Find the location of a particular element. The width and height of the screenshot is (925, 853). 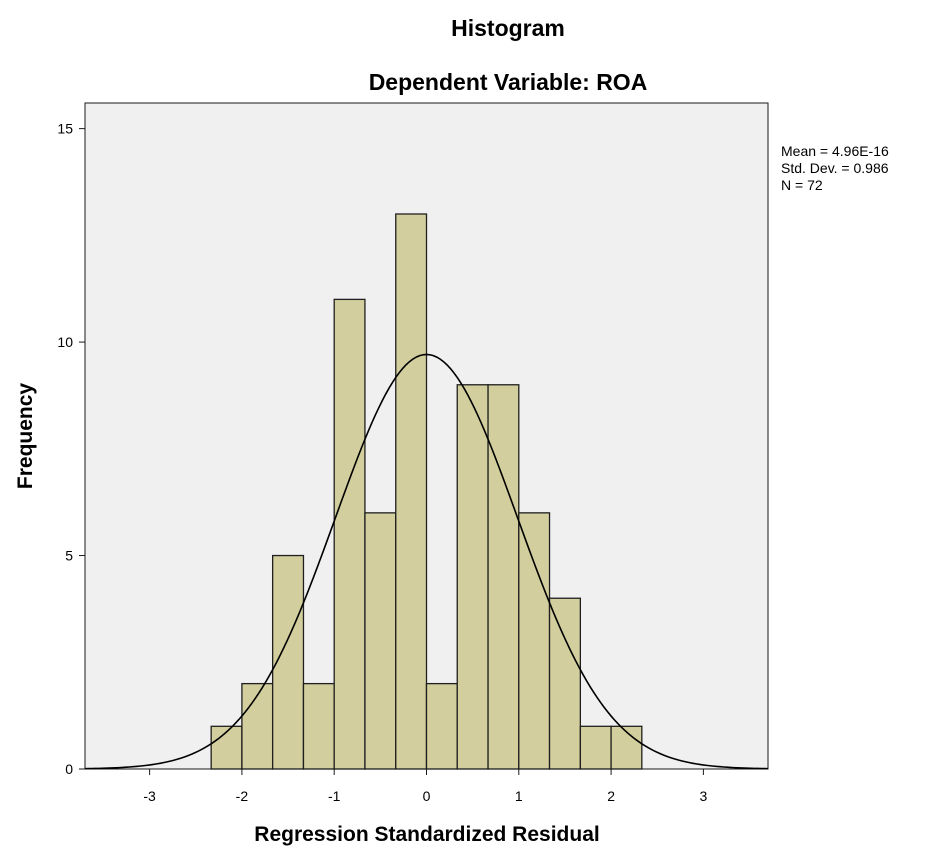

y-tick-label: 5 is located at coordinates (69, 556).